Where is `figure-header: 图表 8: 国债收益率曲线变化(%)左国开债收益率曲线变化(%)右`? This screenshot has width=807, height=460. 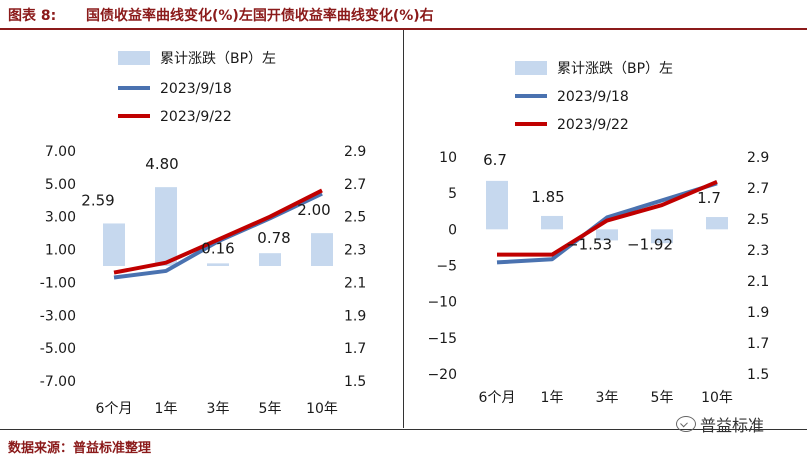 figure-header: 图表 8: 国债收益率曲线变化(%)左国开债收益率曲线变化(%)右 is located at coordinates (403, 15).